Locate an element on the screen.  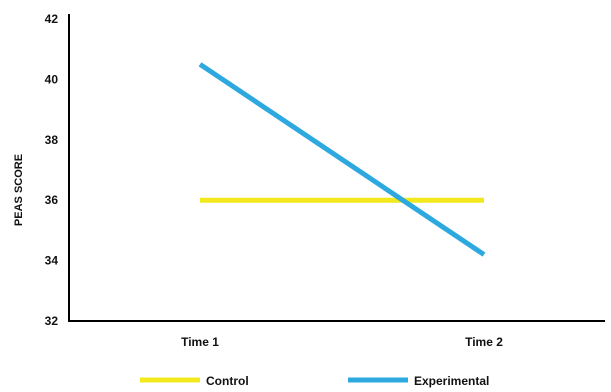
y-axis-title: PEAS SCORE is located at coordinates (19, 190).